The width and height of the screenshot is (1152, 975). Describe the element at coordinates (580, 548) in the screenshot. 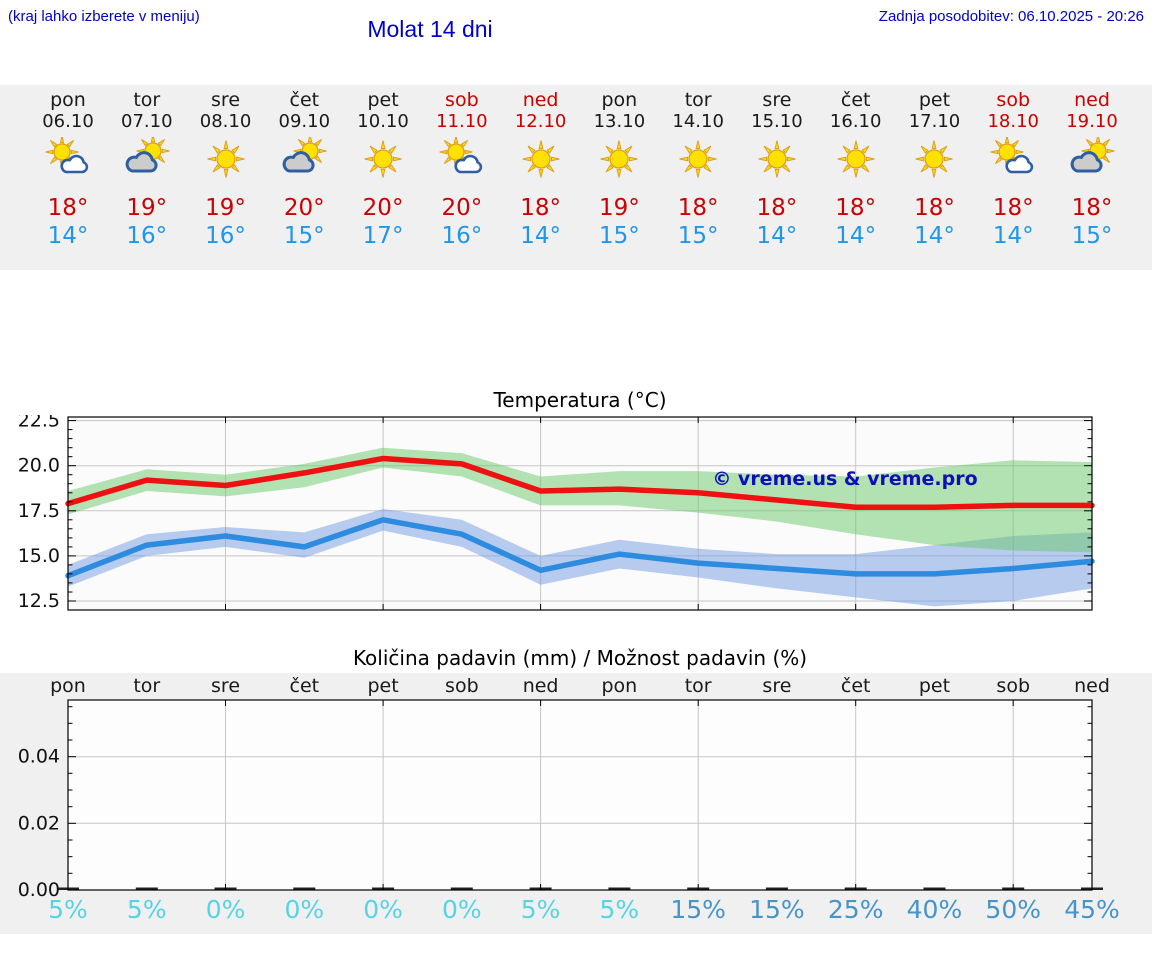

I see `min-temp-line` at that location.